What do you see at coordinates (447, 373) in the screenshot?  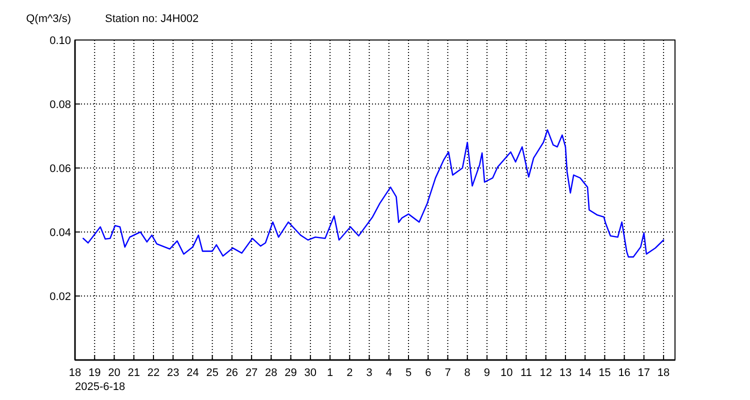 I see `x-tick-label: 7` at bounding box center [447, 373].